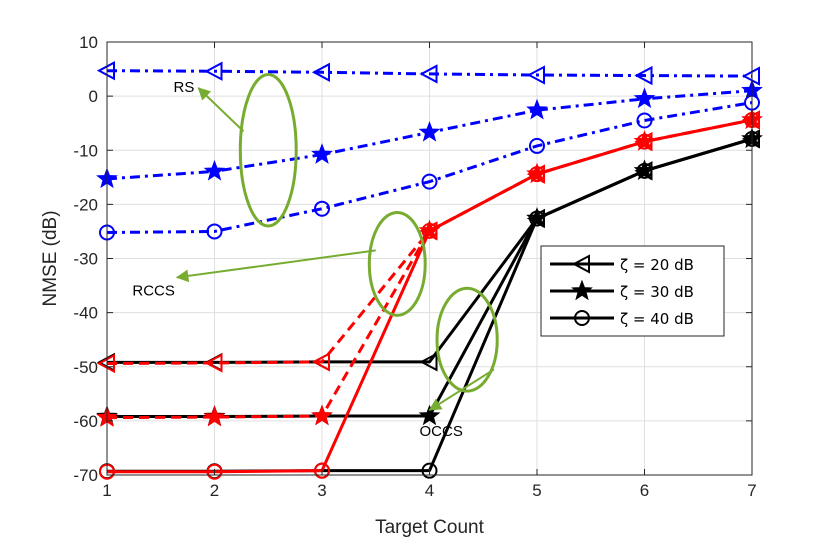  Describe the element at coordinates (50, 258) in the screenshot. I see `y-axis-title: NMSE (dB)` at that location.